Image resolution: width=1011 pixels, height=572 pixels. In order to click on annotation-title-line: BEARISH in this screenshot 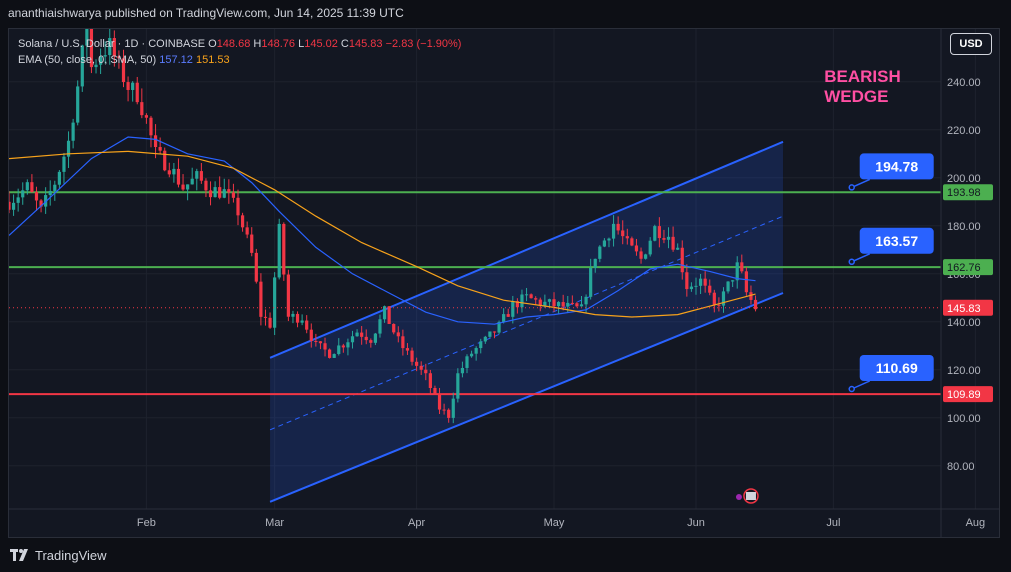, I will do `click(862, 76)`.